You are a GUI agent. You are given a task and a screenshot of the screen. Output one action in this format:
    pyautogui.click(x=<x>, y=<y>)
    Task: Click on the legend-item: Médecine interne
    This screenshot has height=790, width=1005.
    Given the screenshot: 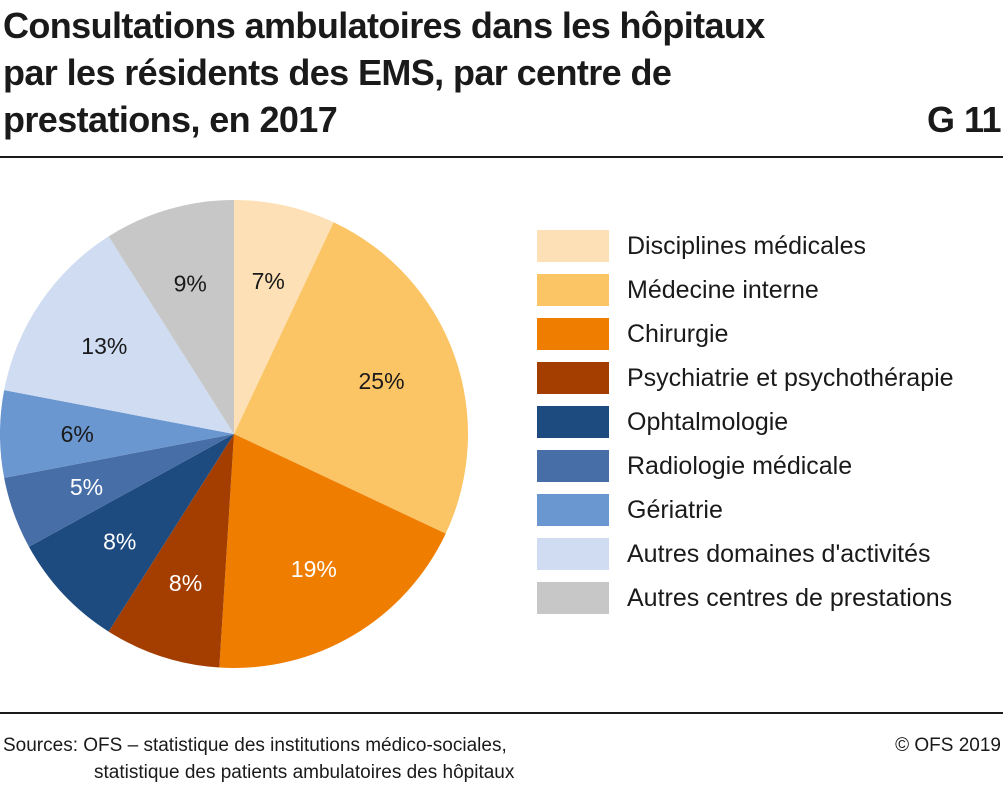 What is the action you would take?
    pyautogui.click(x=745, y=290)
    